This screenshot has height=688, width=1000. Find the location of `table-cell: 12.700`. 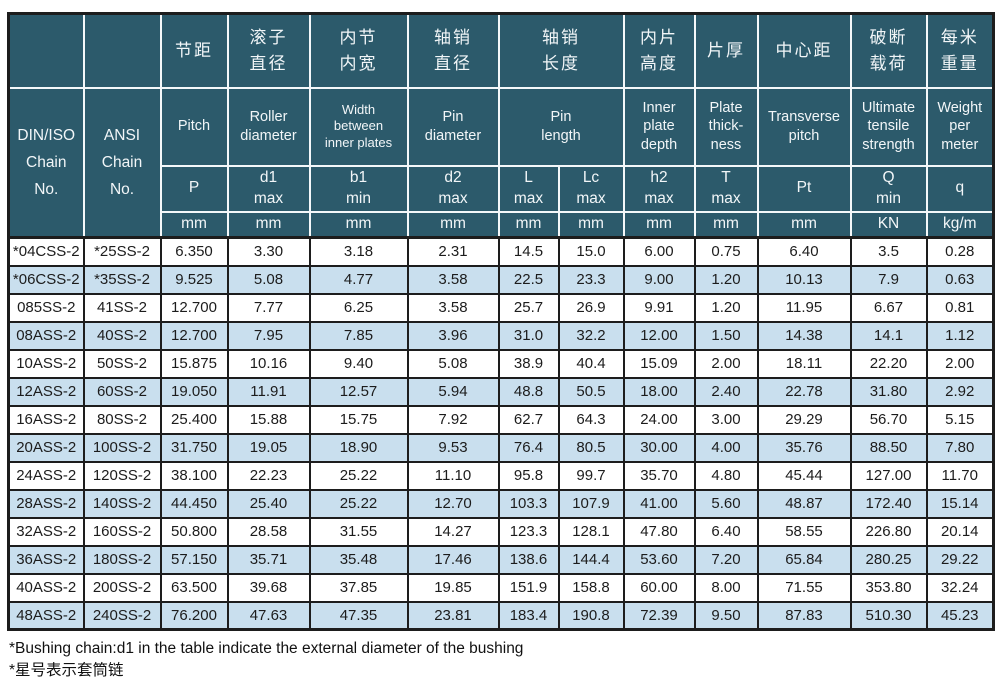

table-cell: 12.700 is located at coordinates (194, 307).